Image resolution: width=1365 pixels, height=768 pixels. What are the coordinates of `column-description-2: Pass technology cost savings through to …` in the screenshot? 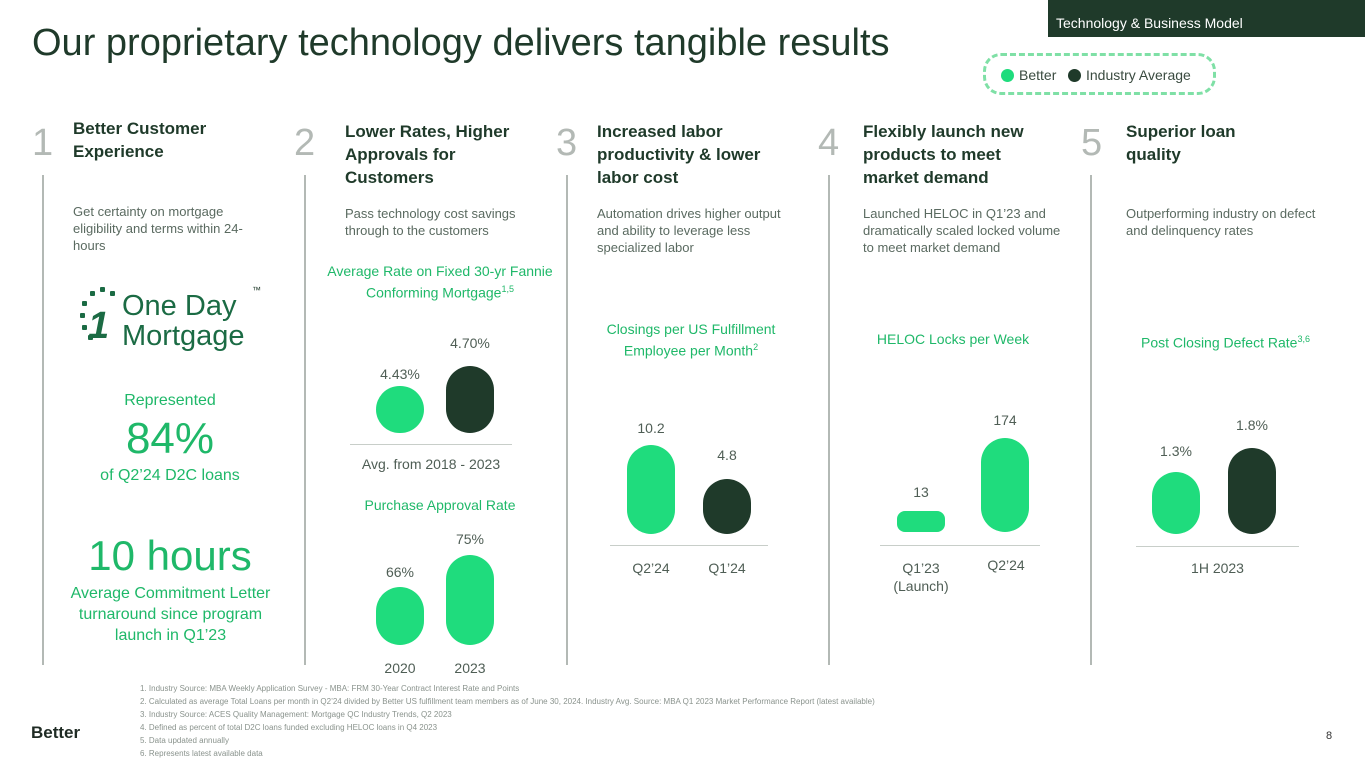 It's located at (430, 222).